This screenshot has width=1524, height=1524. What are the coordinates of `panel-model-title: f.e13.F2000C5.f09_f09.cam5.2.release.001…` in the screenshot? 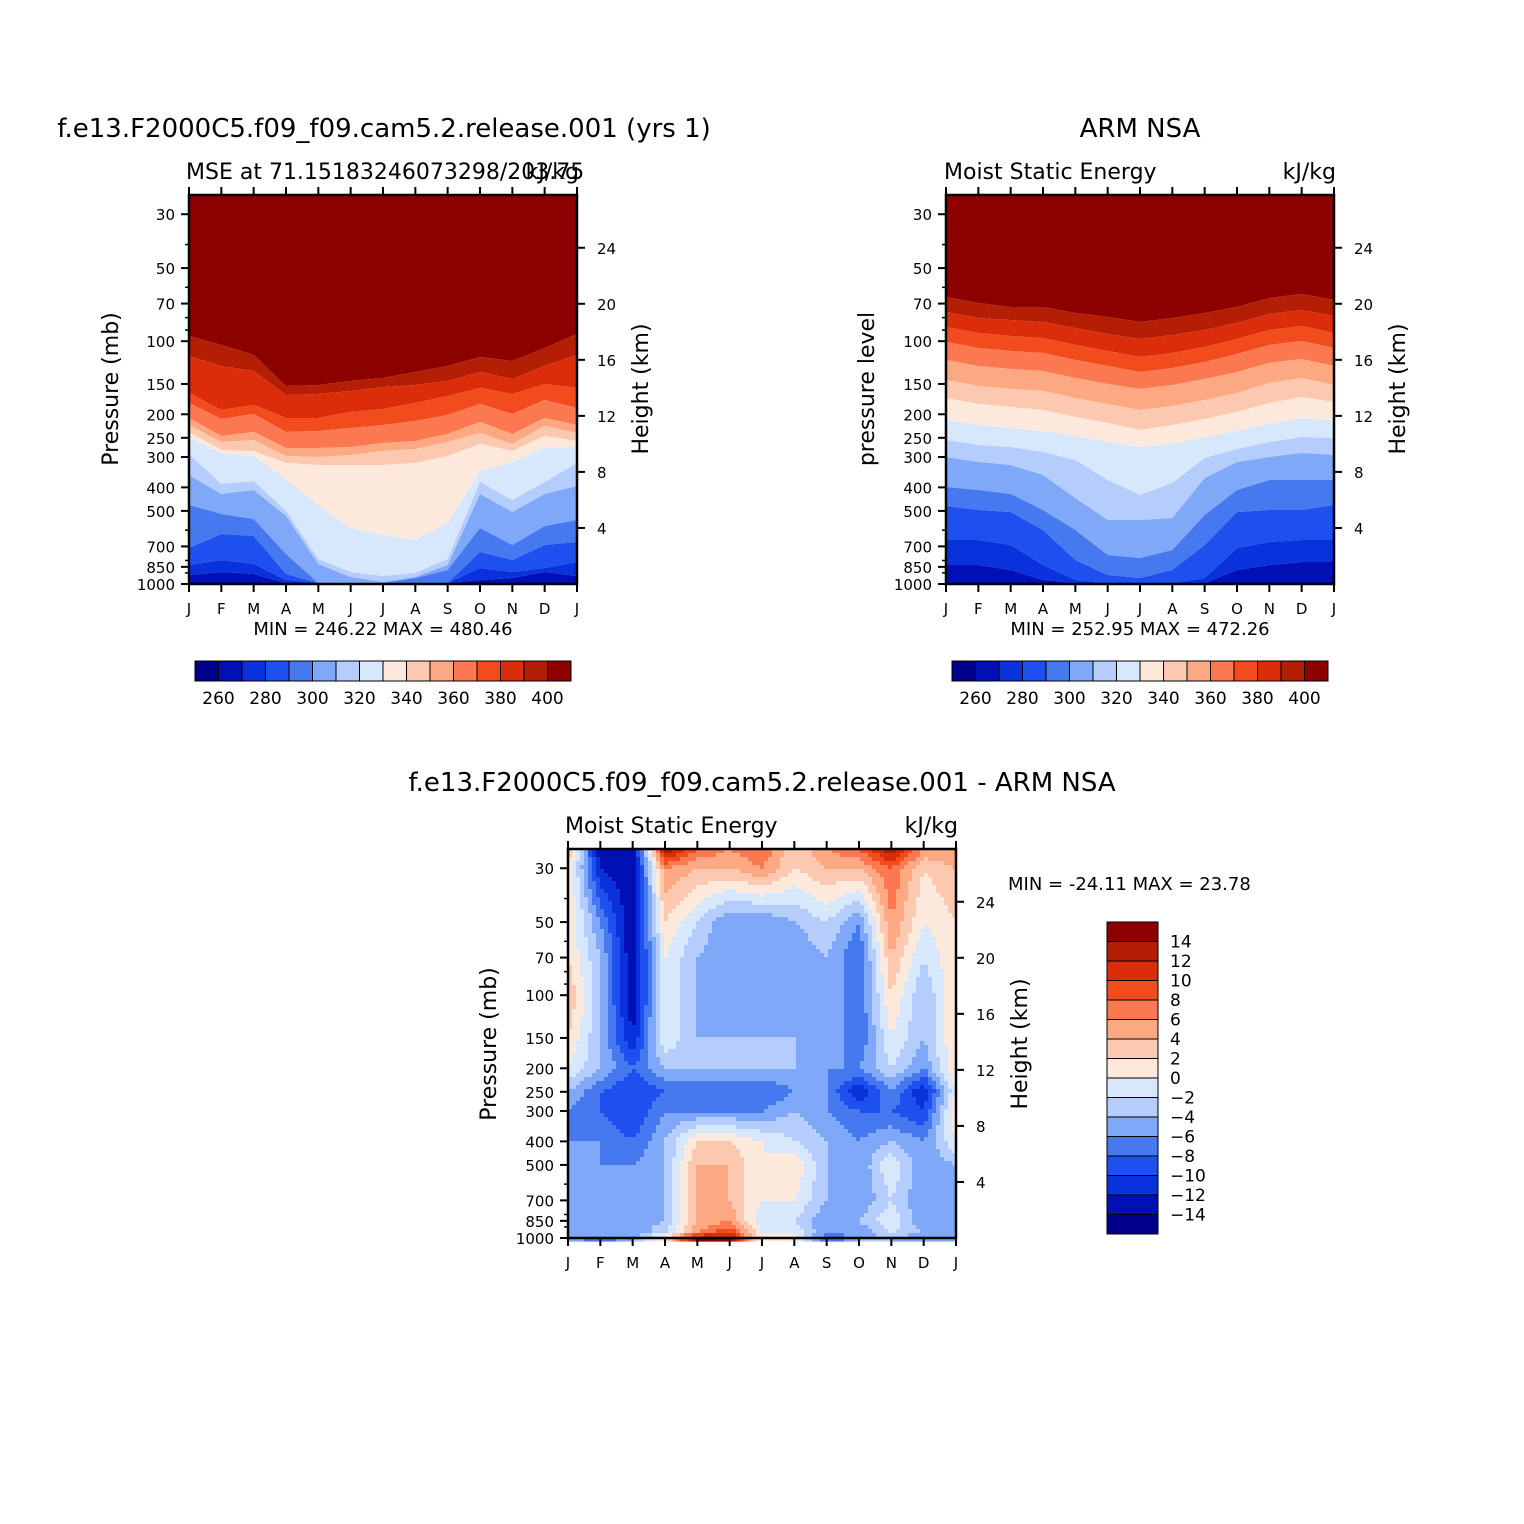 It's located at (384, 129).